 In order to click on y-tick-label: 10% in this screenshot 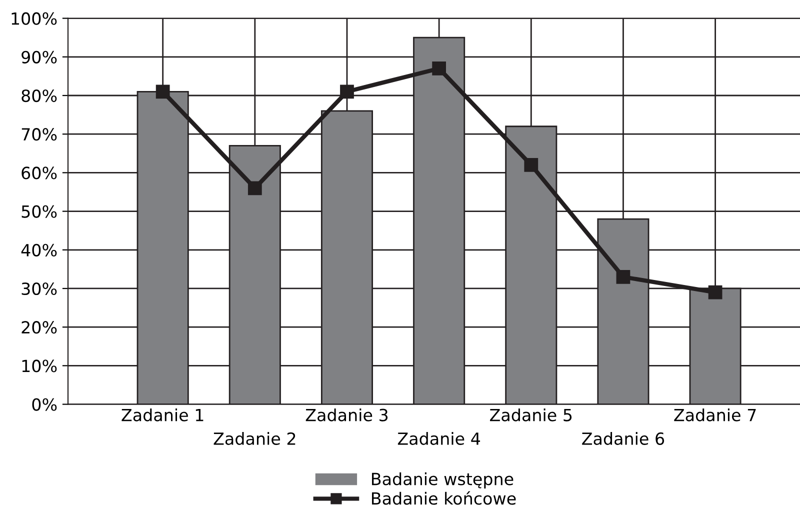, I will do `click(39, 366)`.